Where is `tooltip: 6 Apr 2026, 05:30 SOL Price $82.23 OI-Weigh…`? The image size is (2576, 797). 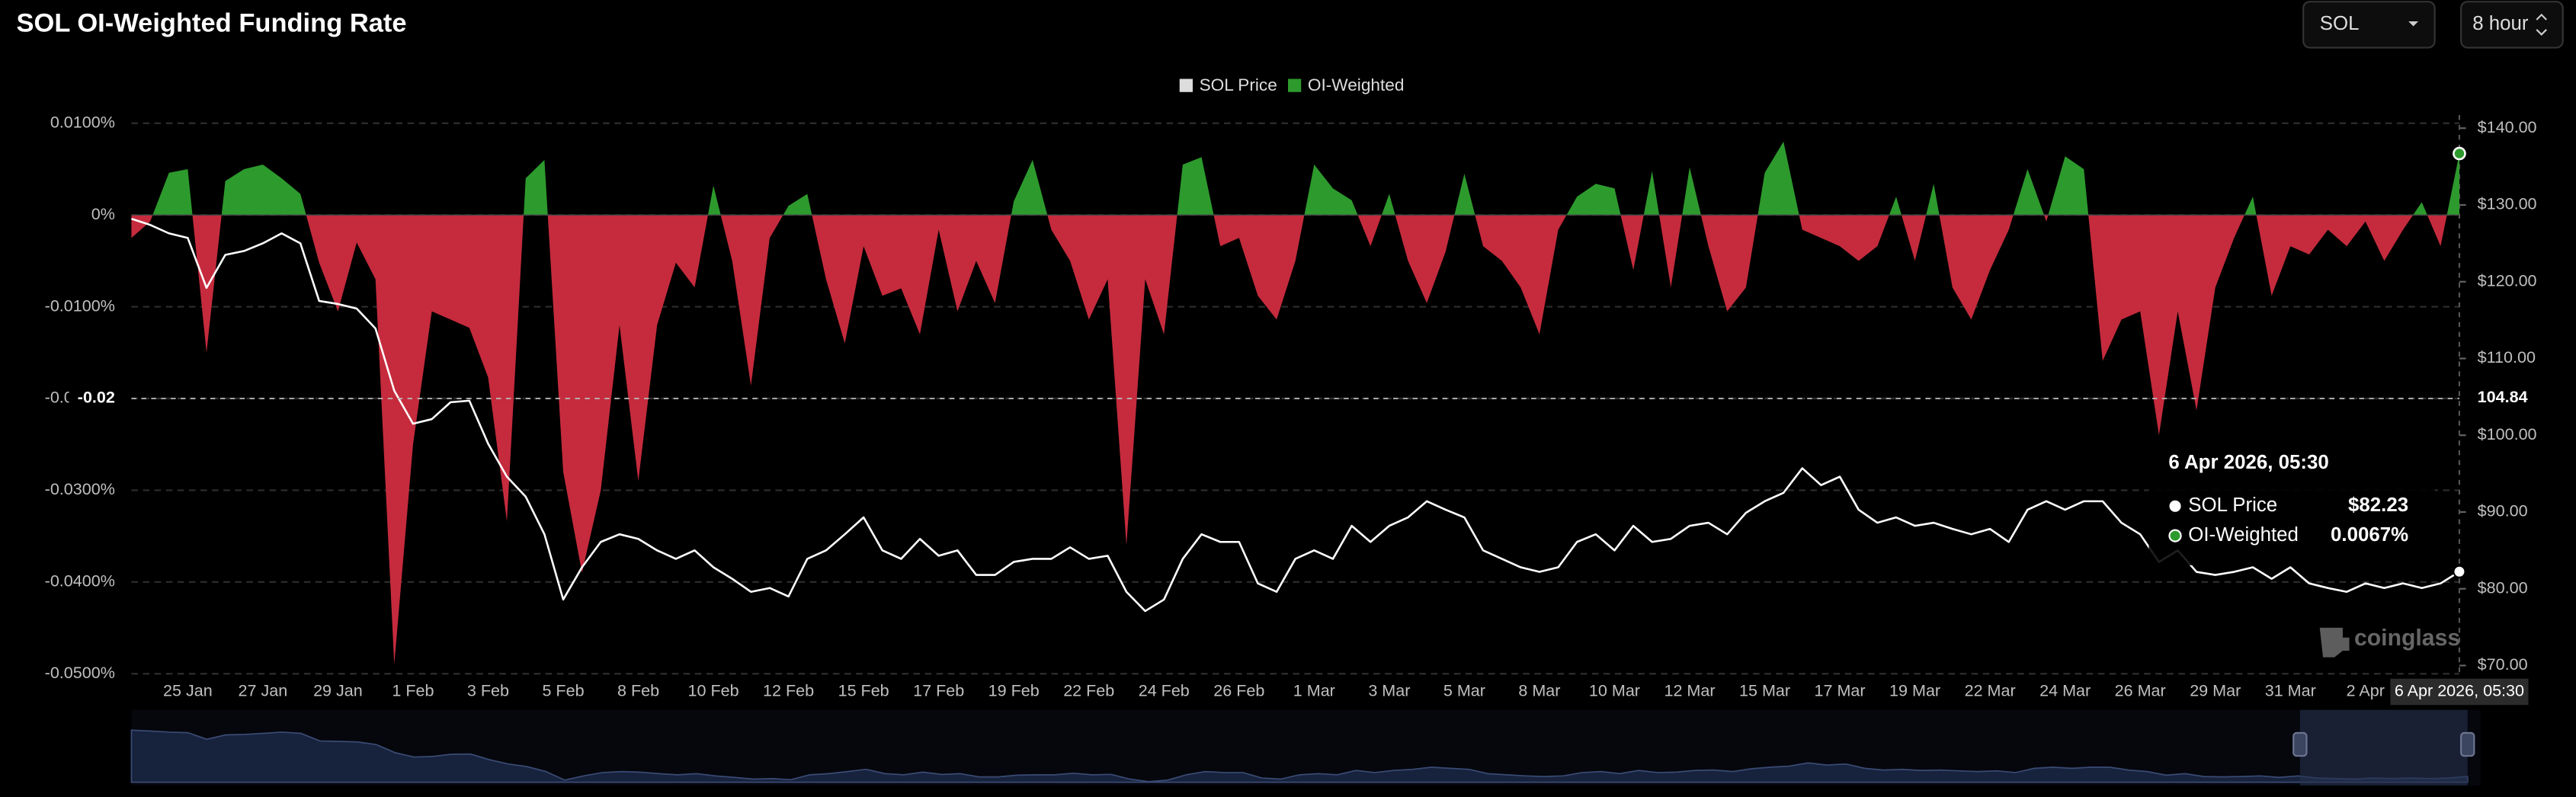
tooltip: 6 Apr 2026, 05:30 SOL Price $82.23 OI-Weigh… is located at coordinates (2291, 502).